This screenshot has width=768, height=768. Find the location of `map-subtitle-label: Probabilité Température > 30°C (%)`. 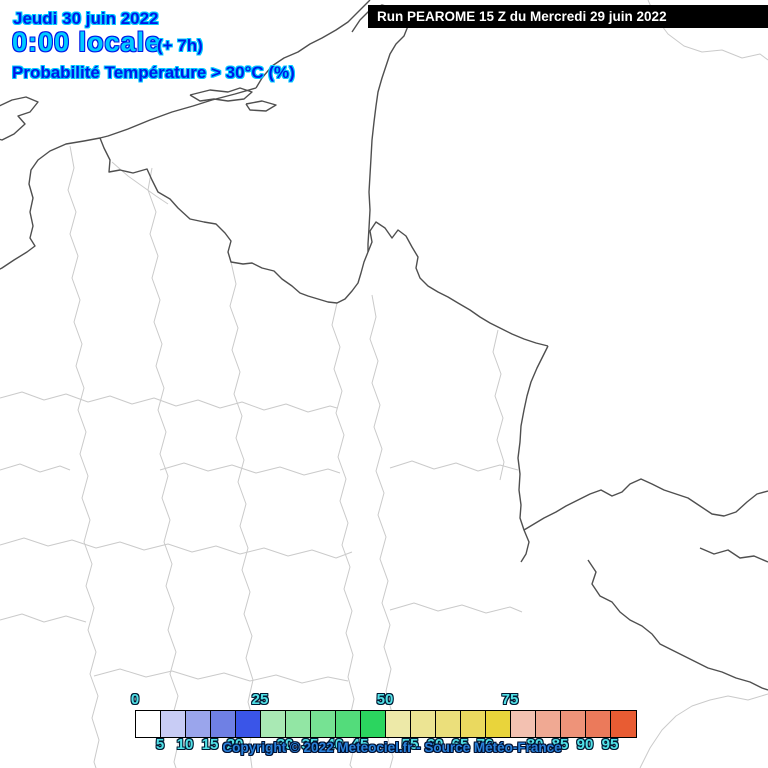

map-subtitle-label: Probabilité Température > 30°C (%) is located at coordinates (153, 72).